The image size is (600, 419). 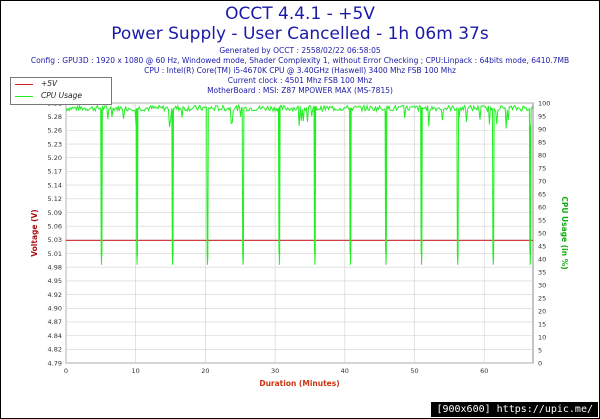 What do you see at coordinates (542, 155) in the screenshot?
I see `y2-tick-label: 80` at bounding box center [542, 155].